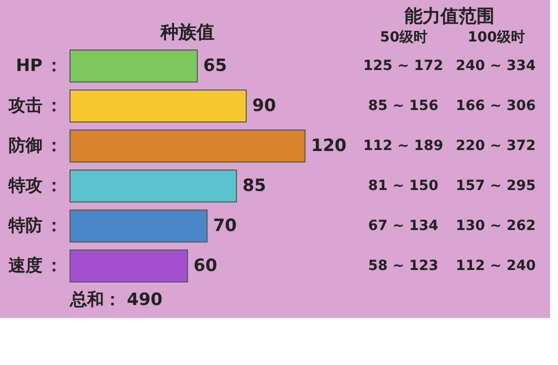 This screenshot has height=365, width=558. Describe the element at coordinates (403, 146) in the screenshot. I see `text: 112 ~ 189` at that location.